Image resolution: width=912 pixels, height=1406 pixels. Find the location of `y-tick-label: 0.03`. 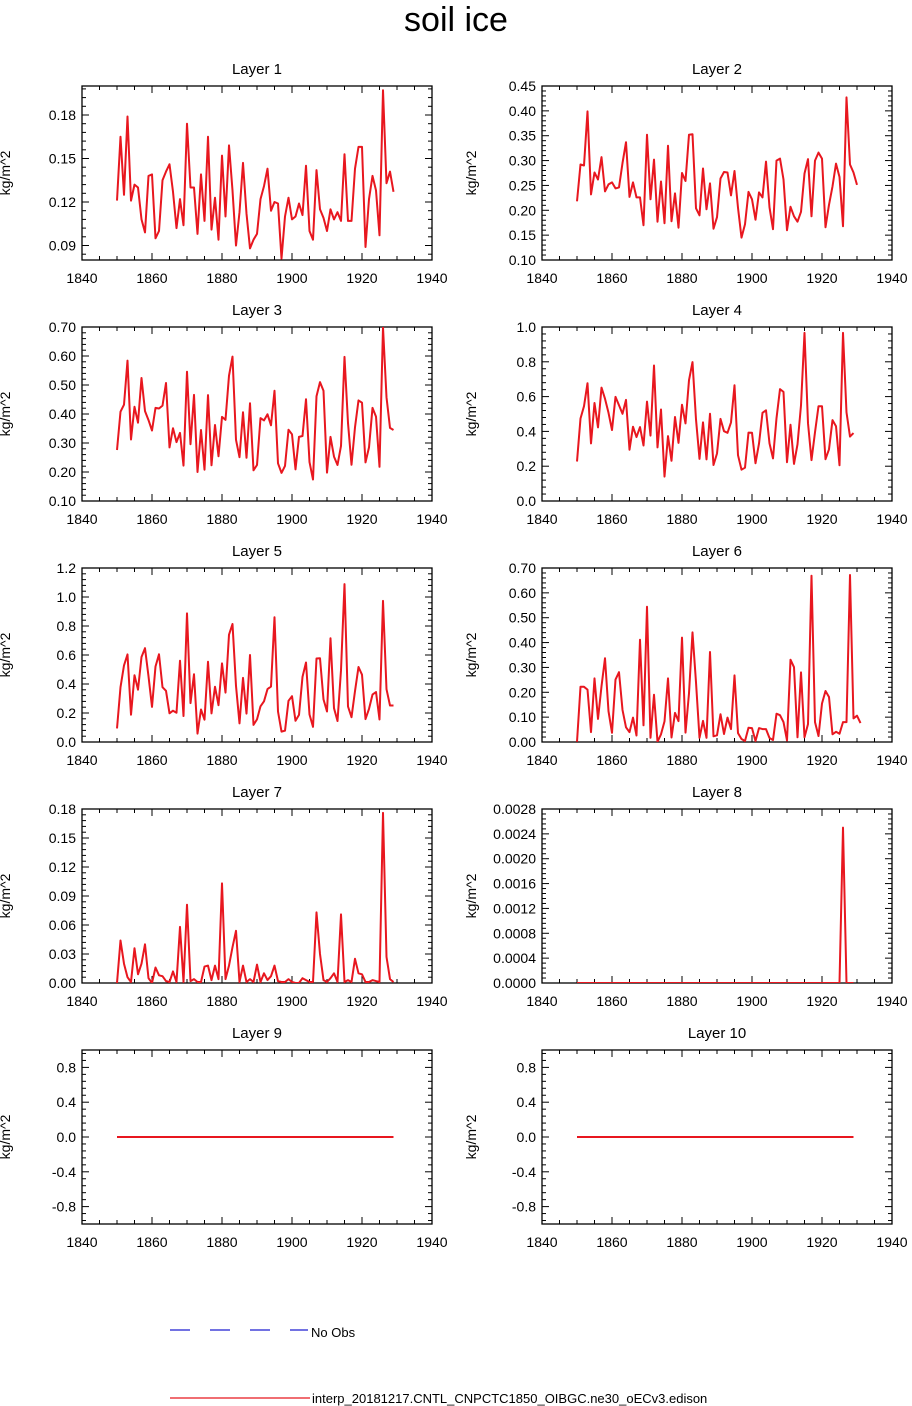

y-tick-label: 0.03 is located at coordinates (62, 954).